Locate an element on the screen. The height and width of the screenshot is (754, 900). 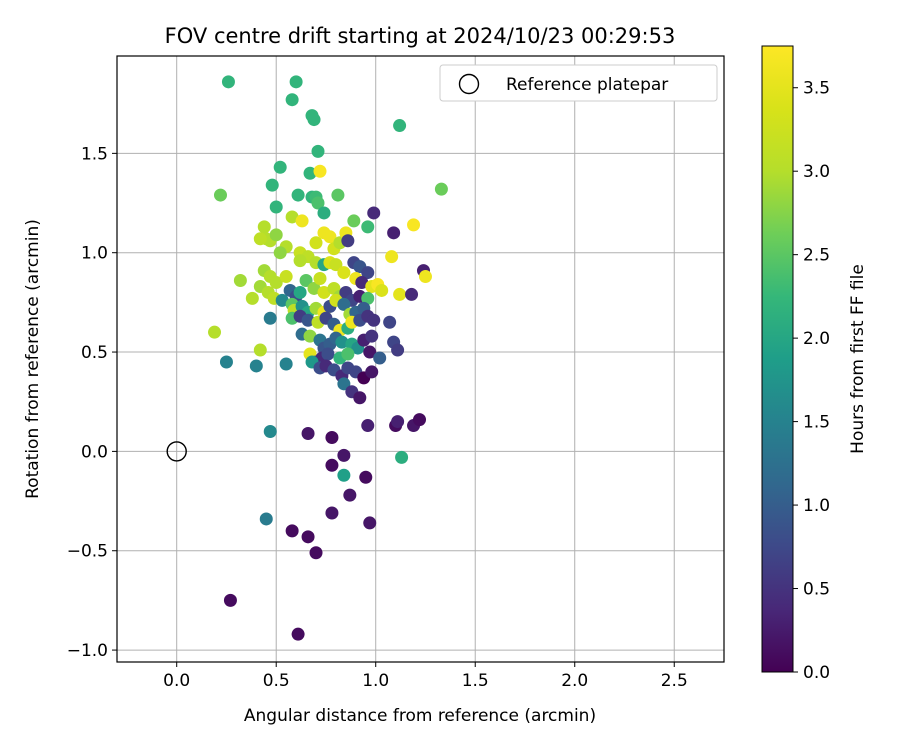
x-tick-label: 0.5 is located at coordinates (276, 681).